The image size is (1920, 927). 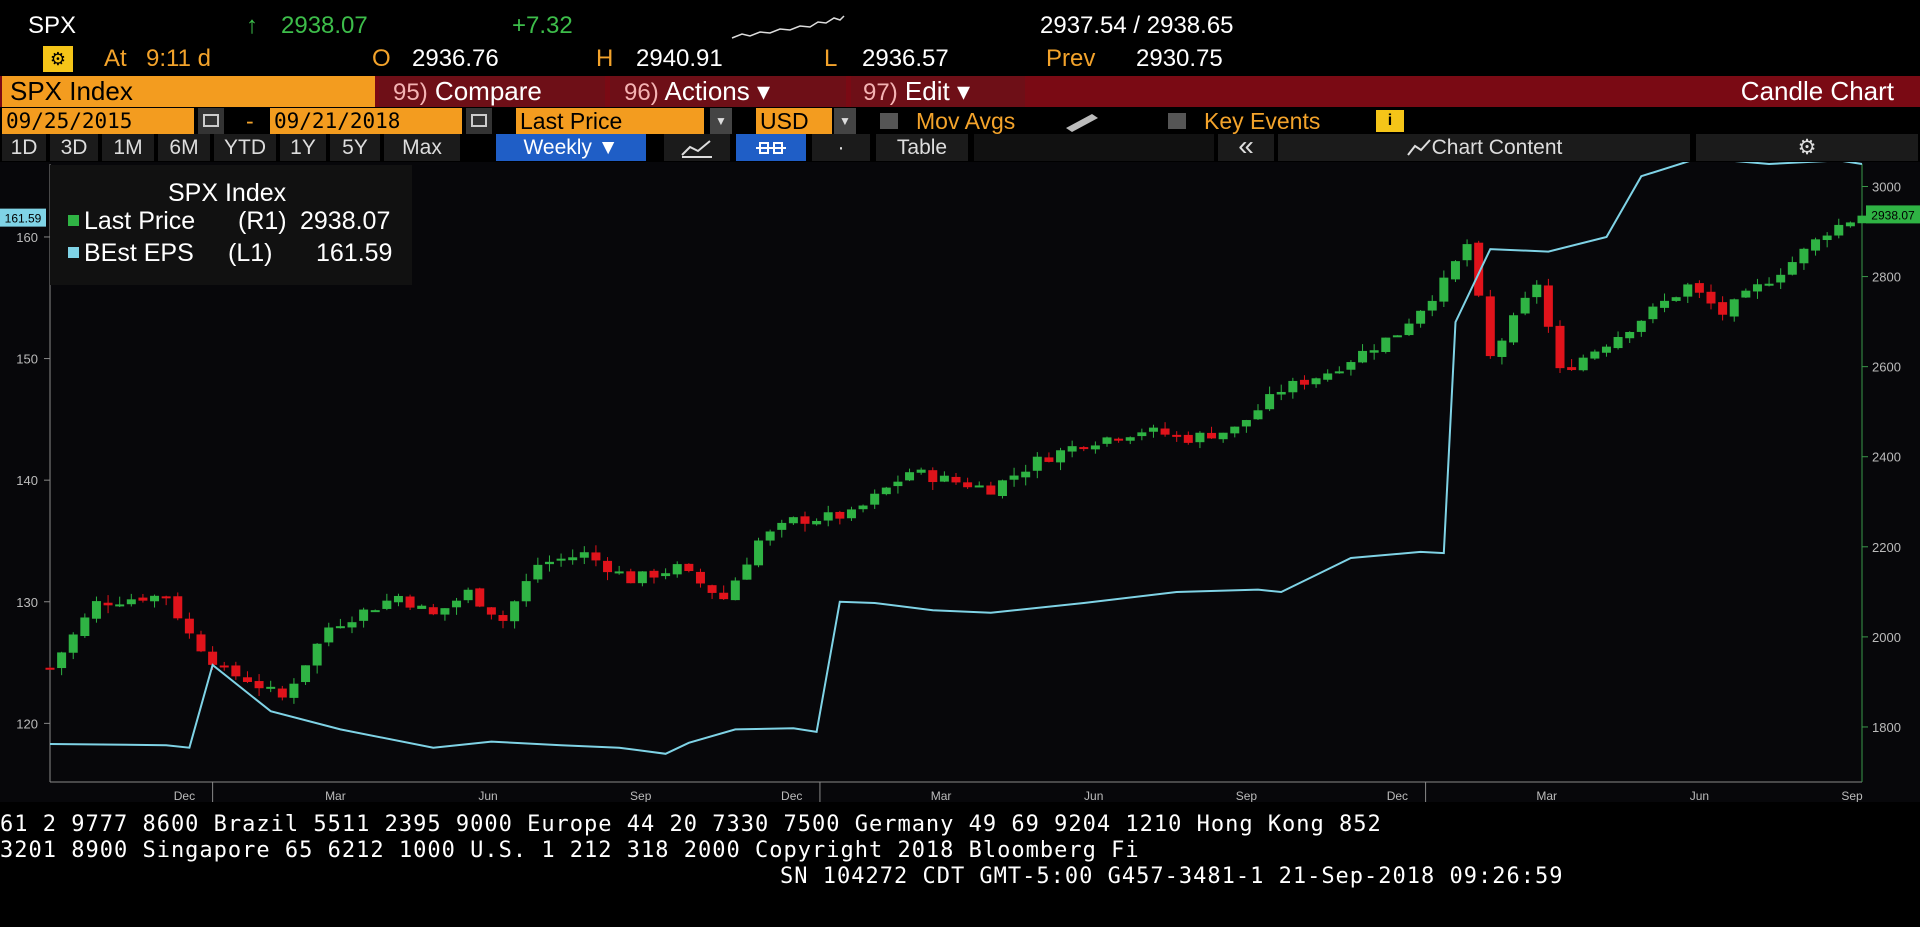 What do you see at coordinates (492, 91) in the screenshot?
I see `compare-button: 95) Compare` at bounding box center [492, 91].